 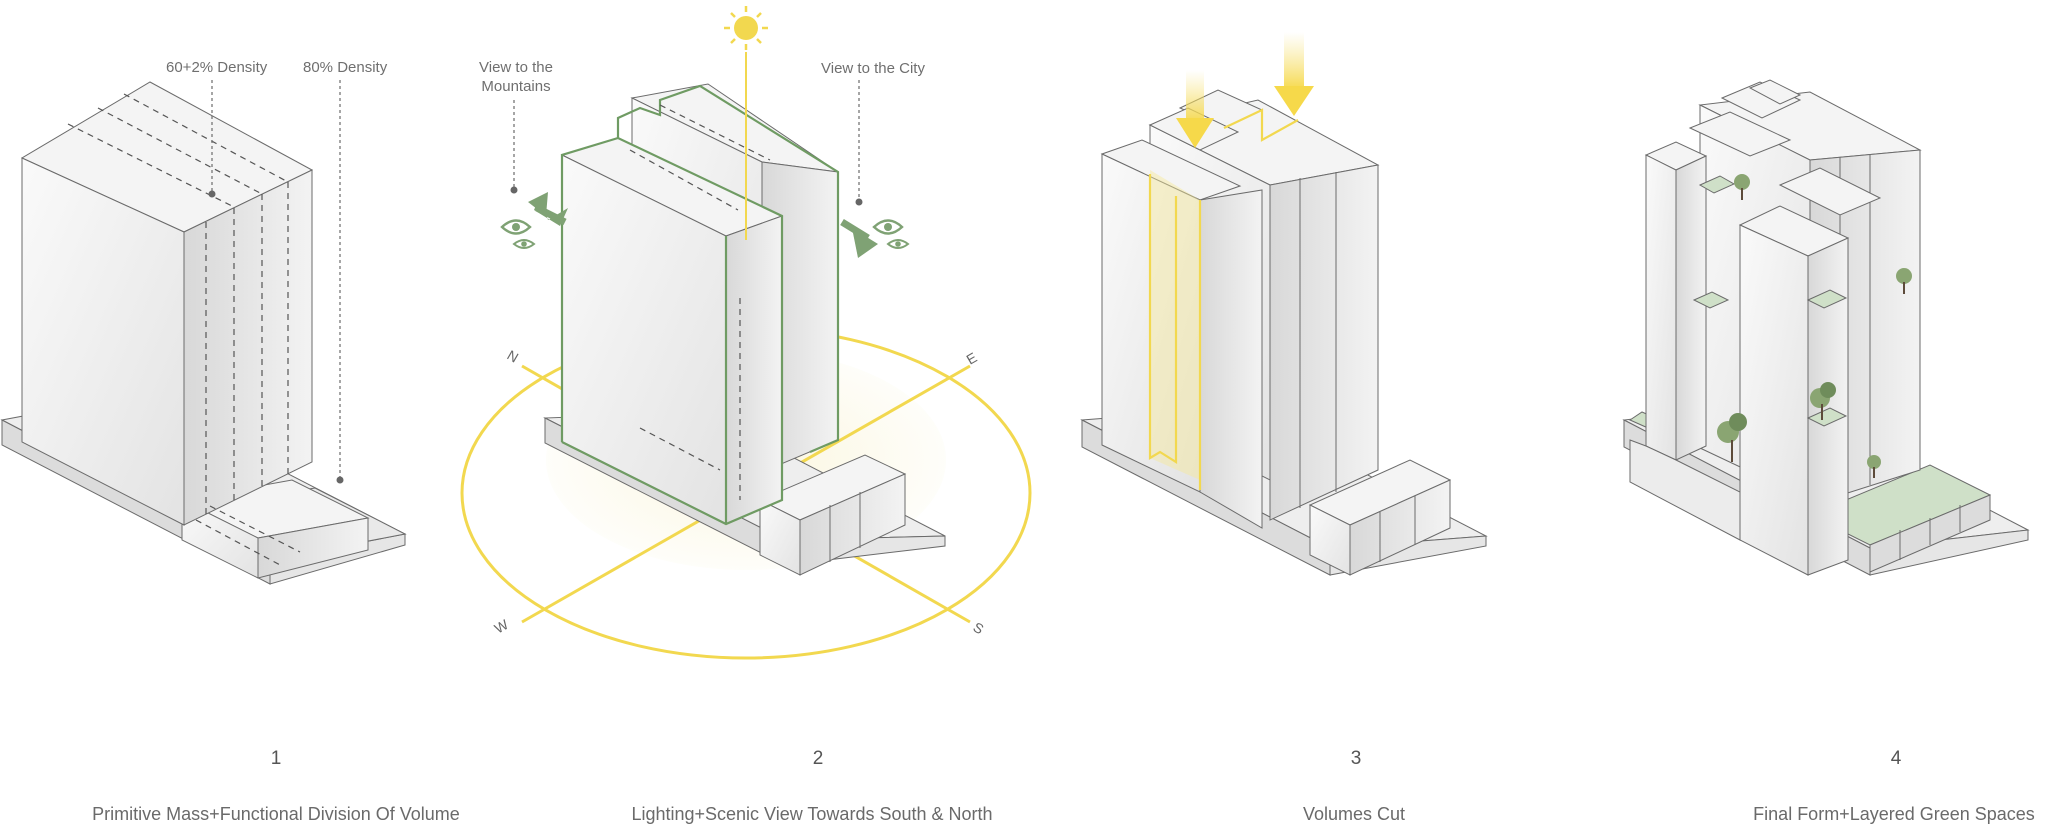 What do you see at coordinates (979, 628) in the screenshot?
I see `compass-s: S` at bounding box center [979, 628].